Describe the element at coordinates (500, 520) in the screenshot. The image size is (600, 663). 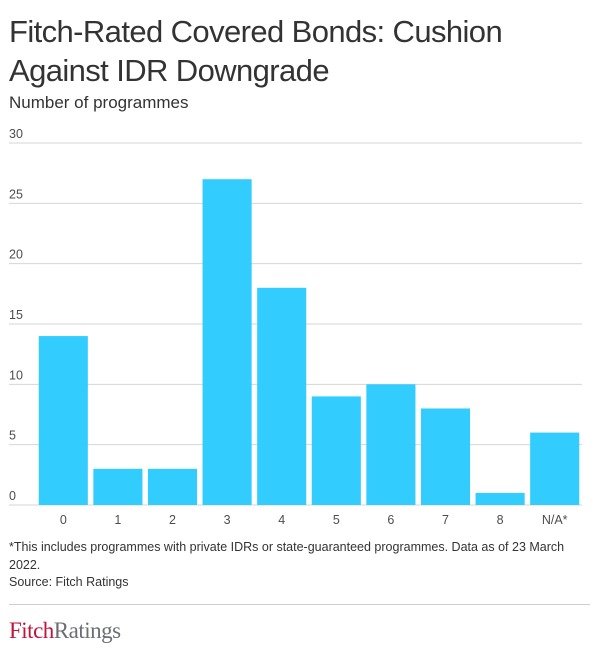
I see `x-tick-label: 8` at that location.